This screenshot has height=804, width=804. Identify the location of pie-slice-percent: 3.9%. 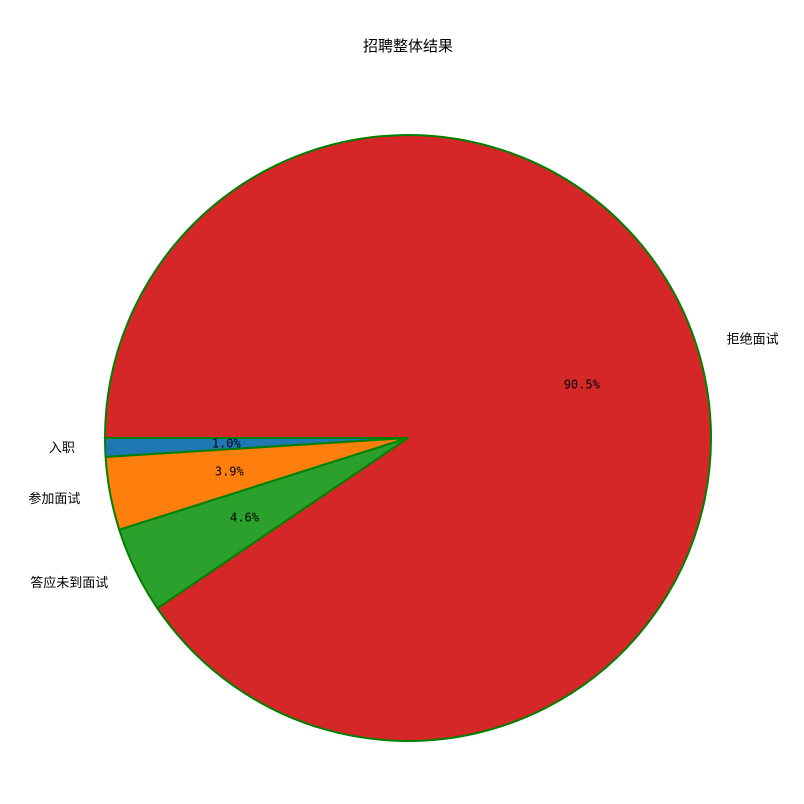
(230, 472).